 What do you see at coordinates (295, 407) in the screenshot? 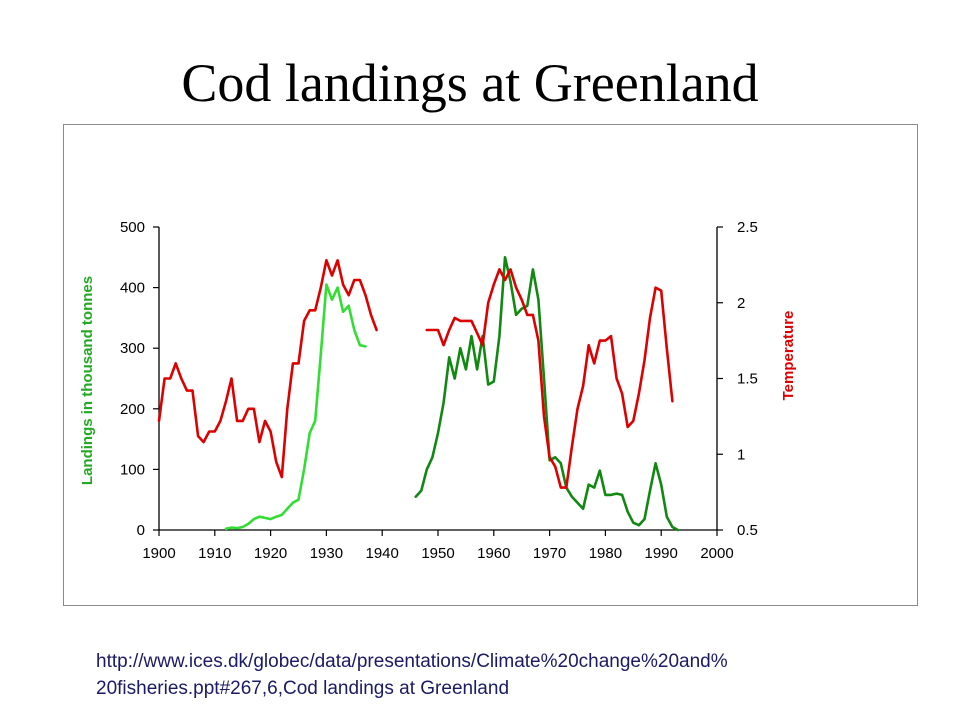
I see `series-line-landings_early` at bounding box center [295, 407].